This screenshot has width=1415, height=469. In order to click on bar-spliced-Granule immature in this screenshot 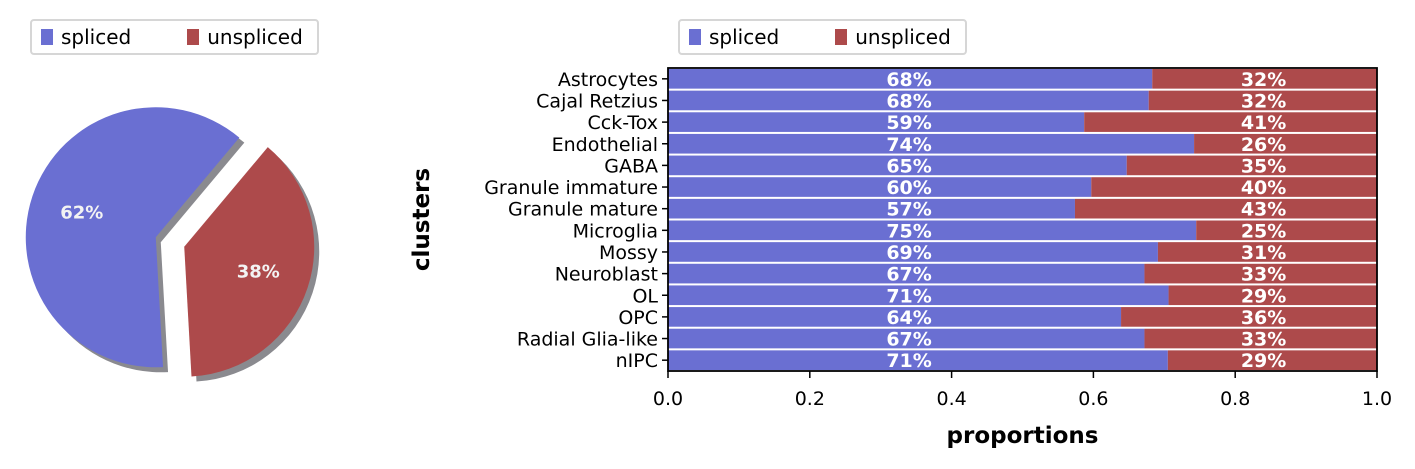, I will do `click(880, 187)`.